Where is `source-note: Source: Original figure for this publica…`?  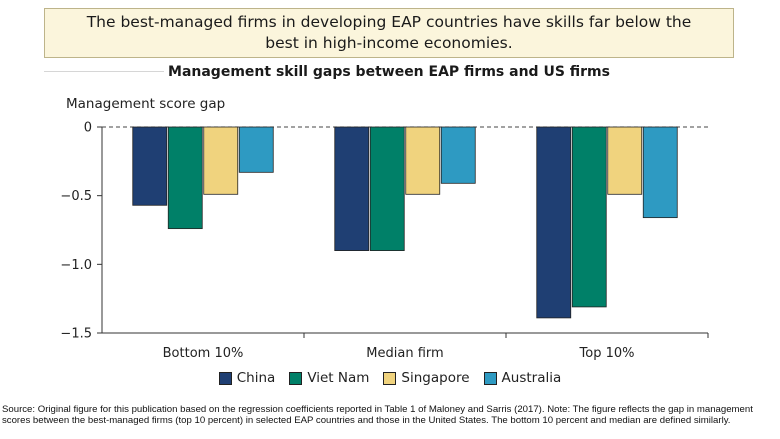 source-note: Source: Original figure for this publica… is located at coordinates (377, 415).